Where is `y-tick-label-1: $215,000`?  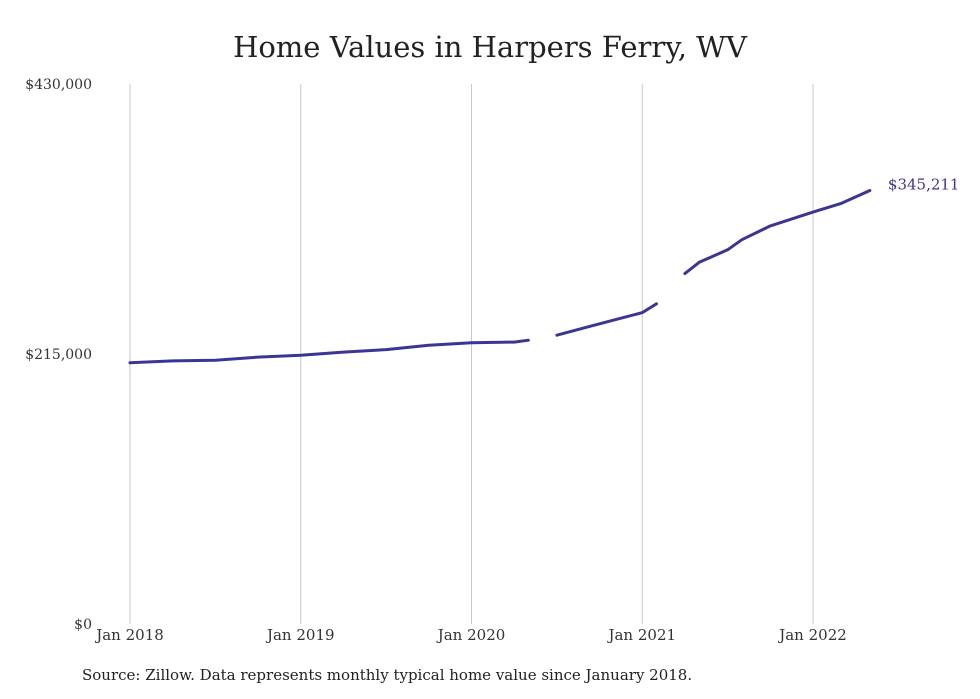
y-tick-label-1: $215,000 is located at coordinates (58, 355).